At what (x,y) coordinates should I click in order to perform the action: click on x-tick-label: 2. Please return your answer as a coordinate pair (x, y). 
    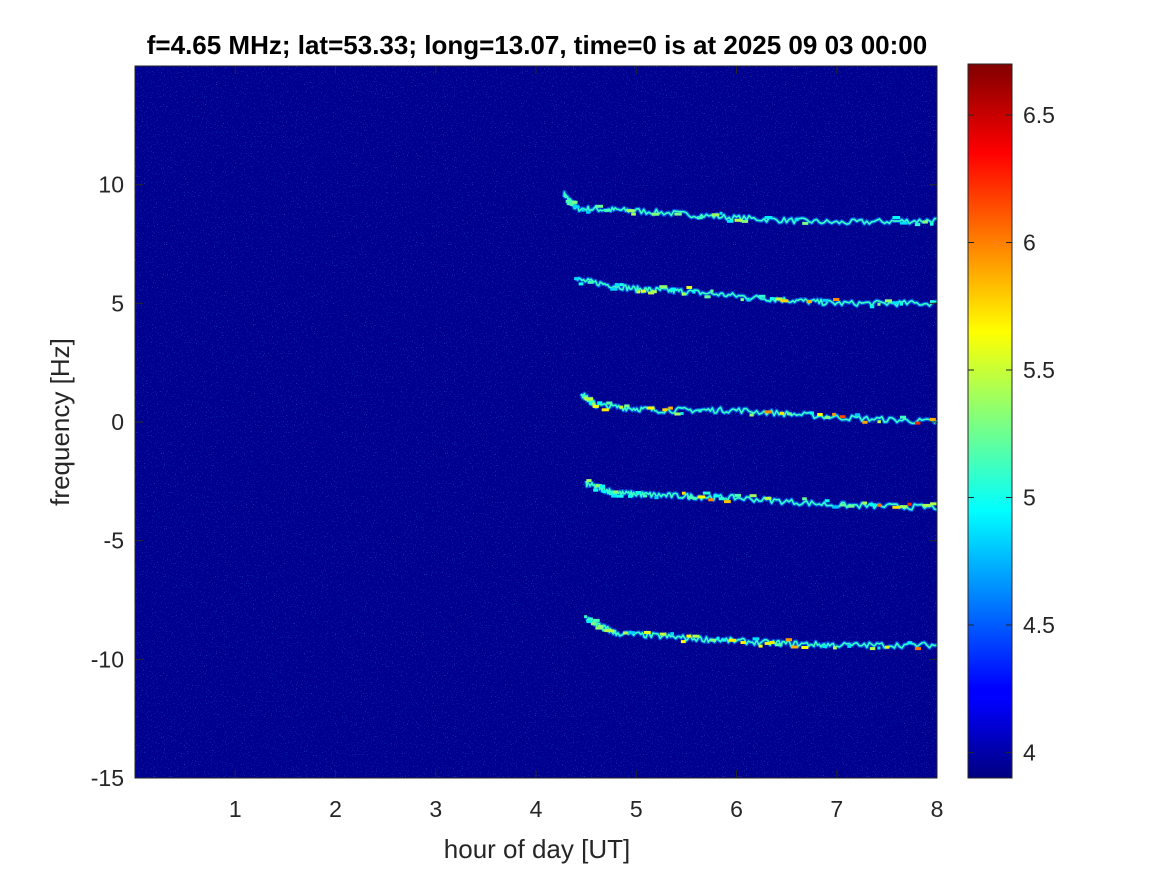
    Looking at the image, I should click on (335, 809).